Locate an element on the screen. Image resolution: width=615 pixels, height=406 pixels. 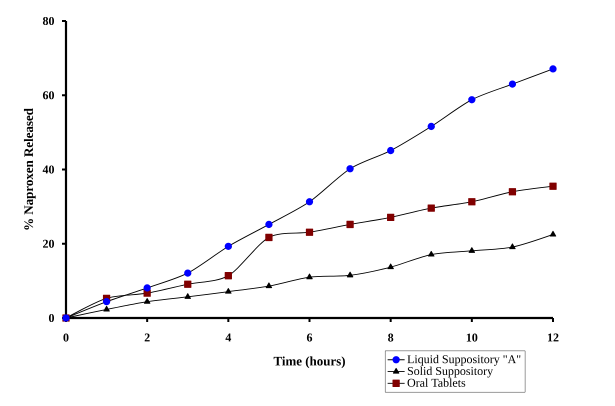
x-tick-label: 8 is located at coordinates (391, 338).